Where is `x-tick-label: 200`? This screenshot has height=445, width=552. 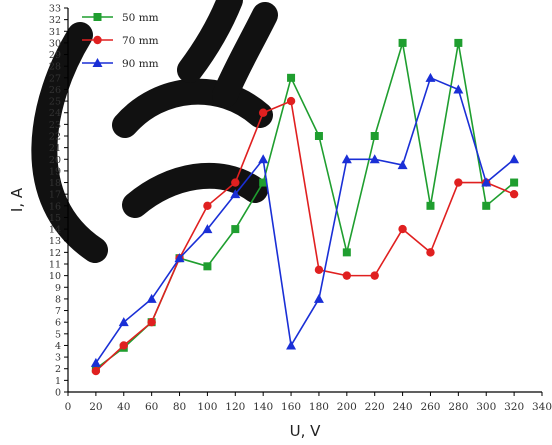
x-tick-label: 200 is located at coordinates (347, 407).